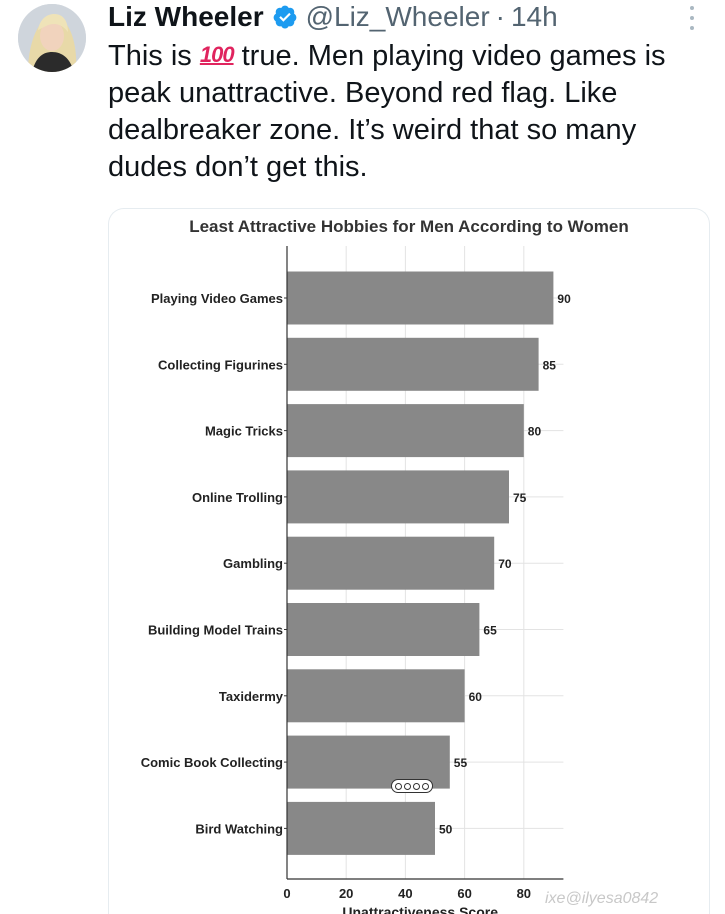 The height and width of the screenshot is (914, 725). What do you see at coordinates (405, 893) in the screenshot?
I see `x-tick-label: 40` at bounding box center [405, 893].